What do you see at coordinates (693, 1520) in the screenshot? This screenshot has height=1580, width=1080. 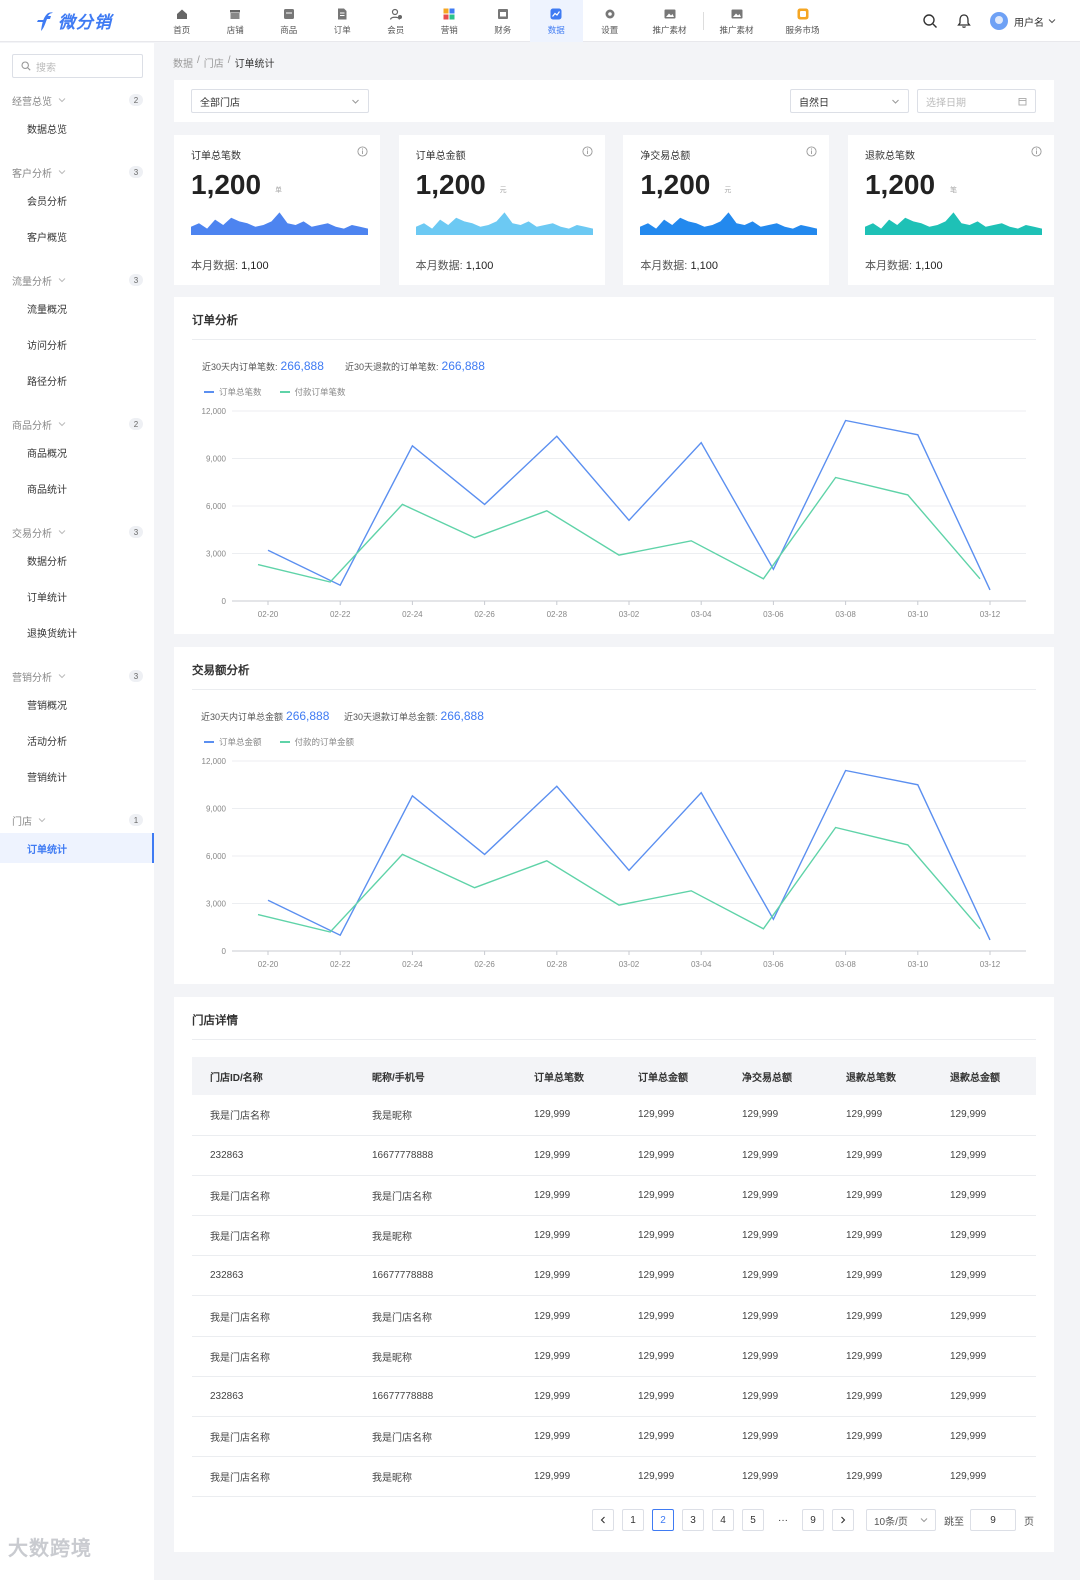 I see `page-button: 3` at bounding box center [693, 1520].